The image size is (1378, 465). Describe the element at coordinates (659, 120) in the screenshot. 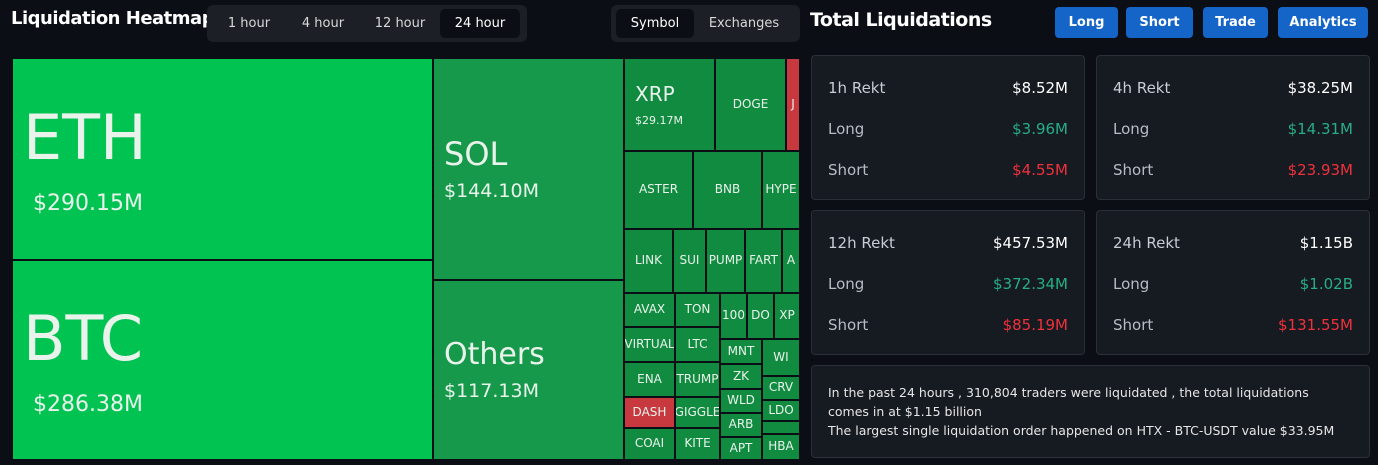

I see `tile-value: $29.17M` at that location.